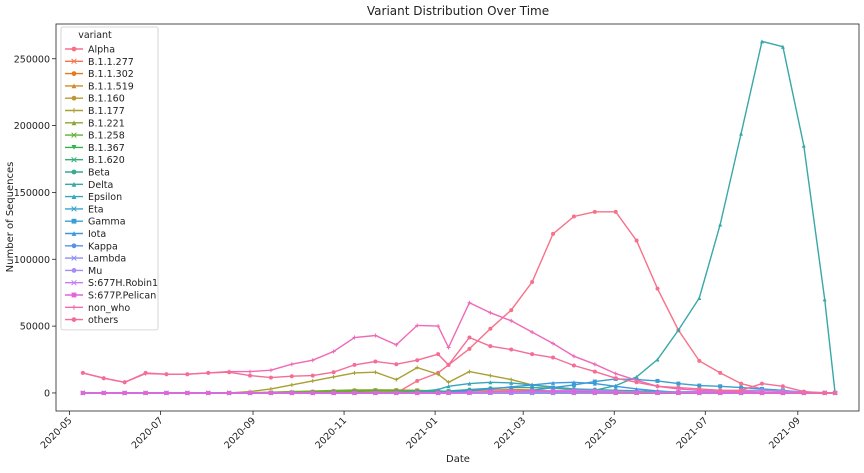 Image resolution: width=864 pixels, height=473 pixels. What do you see at coordinates (106, 136) in the screenshot?
I see `legend-label: B.1.258` at bounding box center [106, 136].